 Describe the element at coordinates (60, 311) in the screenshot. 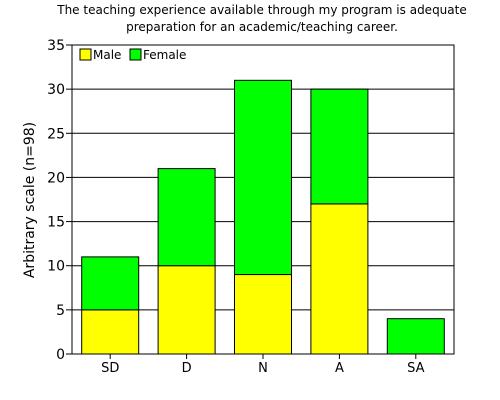

I see `y-tick-label: 5` at that location.